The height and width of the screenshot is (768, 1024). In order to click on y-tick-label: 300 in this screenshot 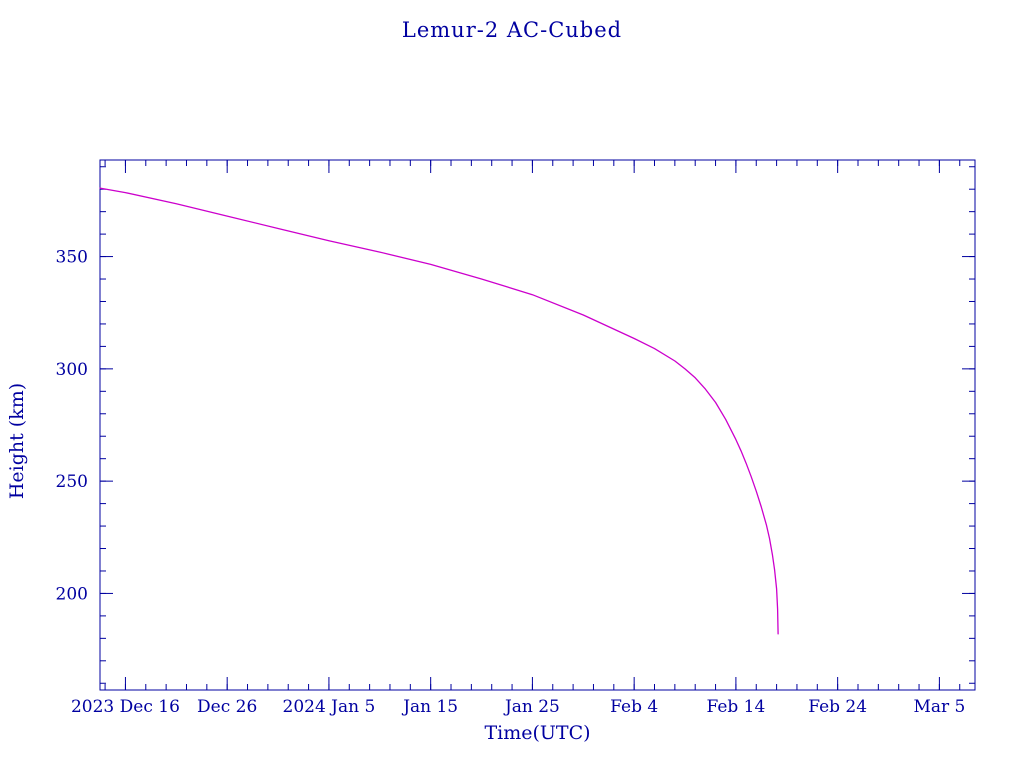, I will do `click(72, 370)`.